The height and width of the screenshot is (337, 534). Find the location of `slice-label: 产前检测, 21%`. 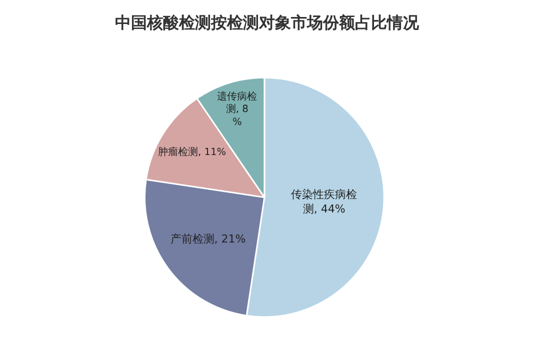

slice-label: 产前检测, 21% is located at coordinates (208, 239).